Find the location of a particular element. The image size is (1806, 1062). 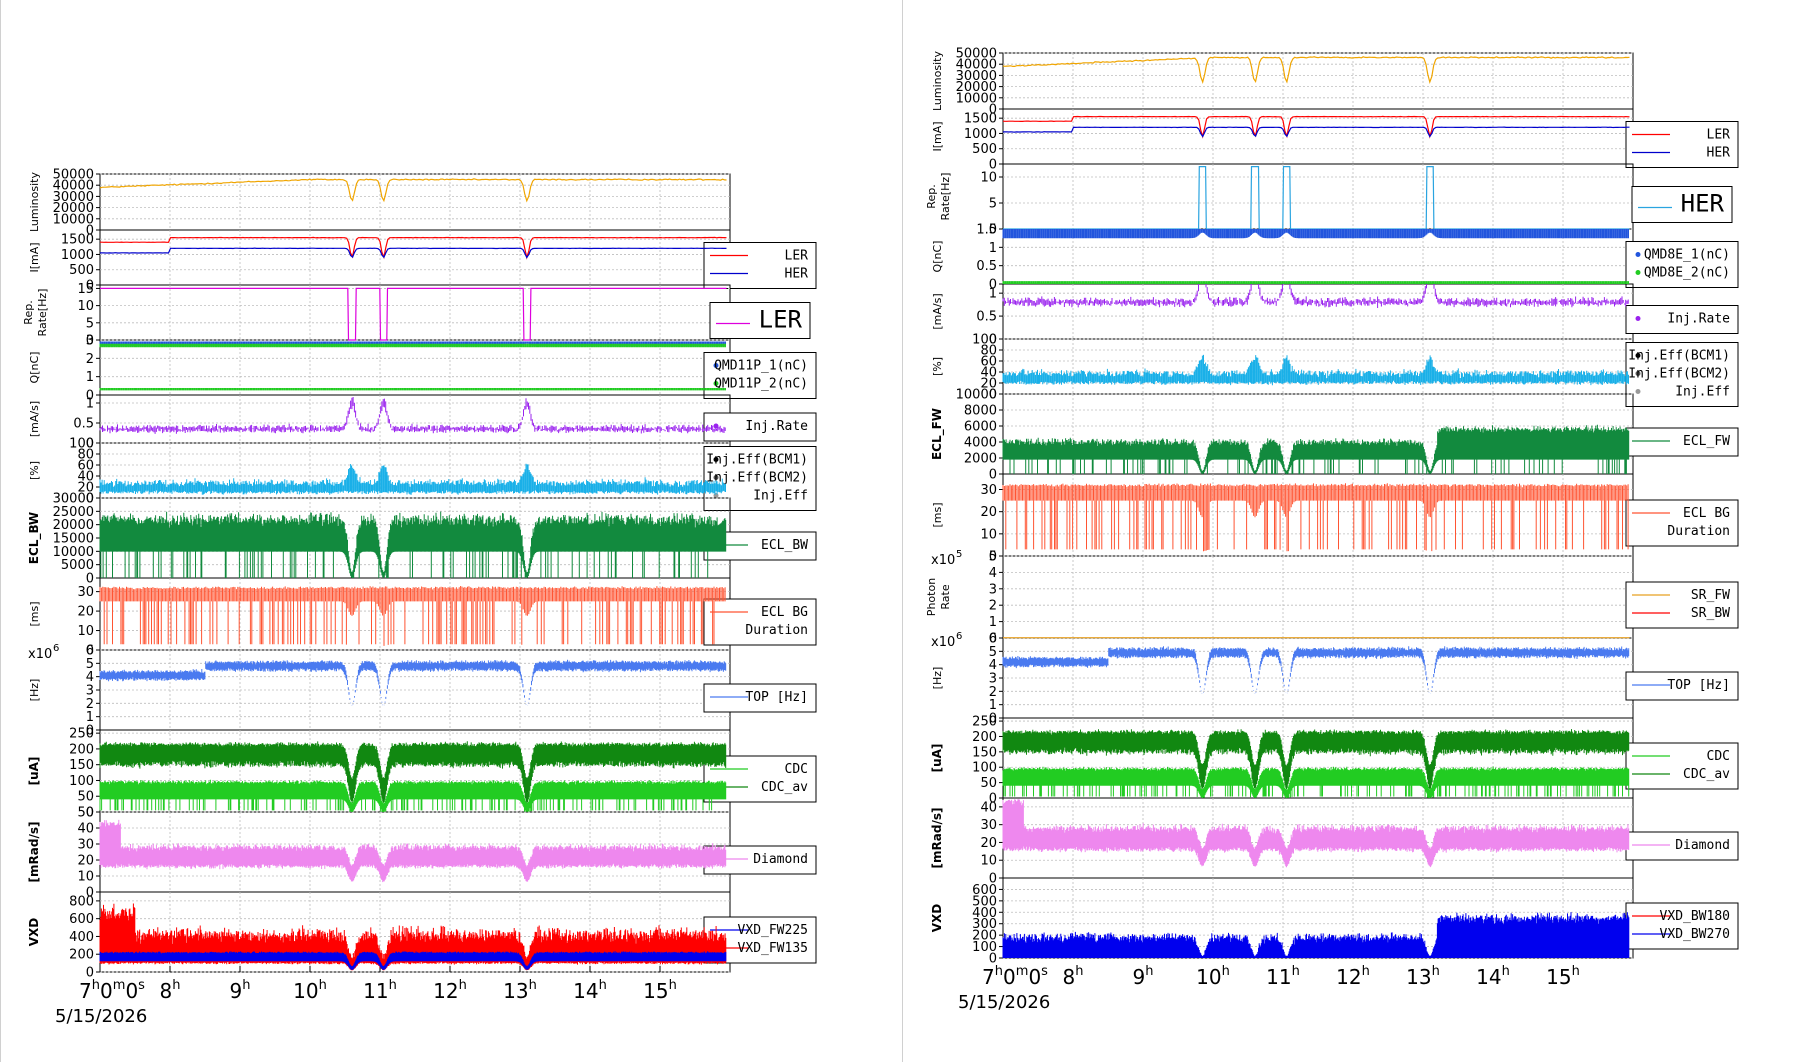

y-axis-label: ECL_FW is located at coordinates (937, 434).